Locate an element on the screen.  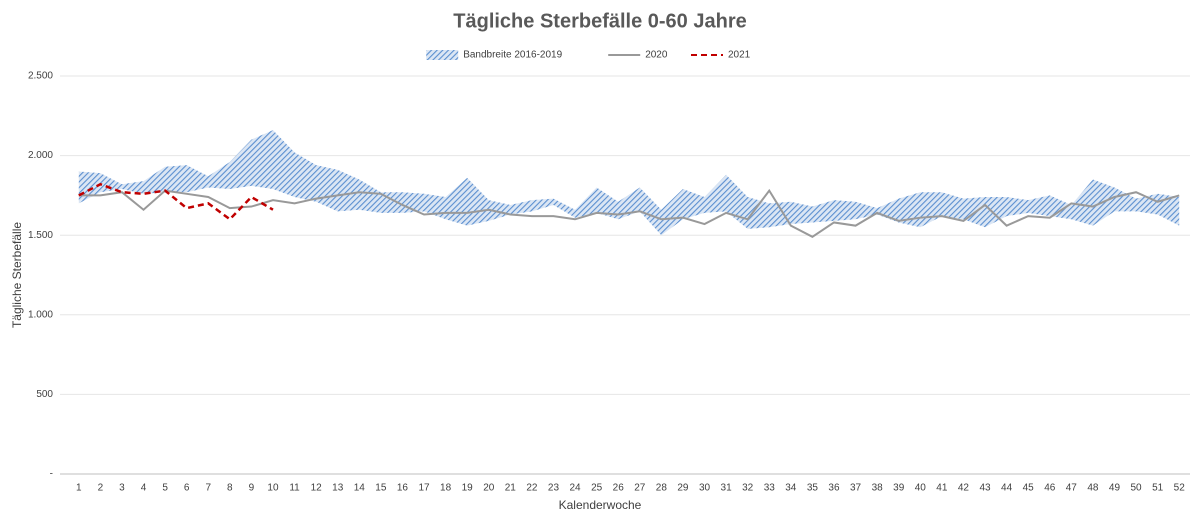
y-tick-label: - is located at coordinates (51, 474).